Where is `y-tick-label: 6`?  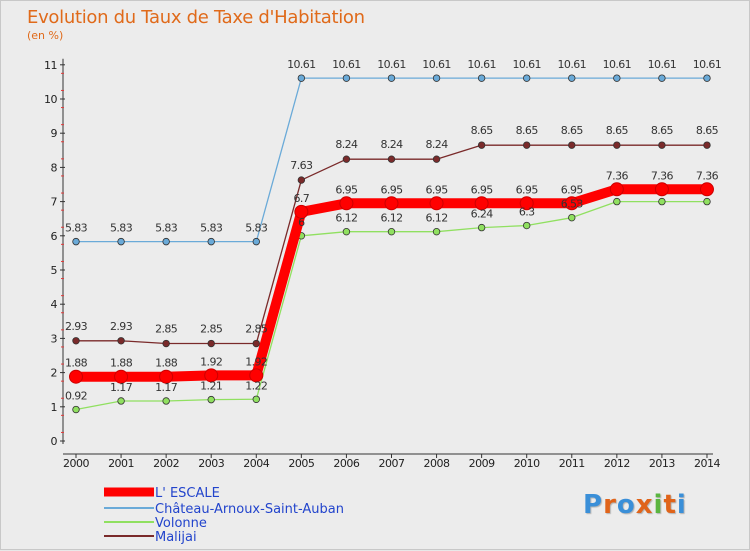 y-tick-label: 6 is located at coordinates (54, 236).